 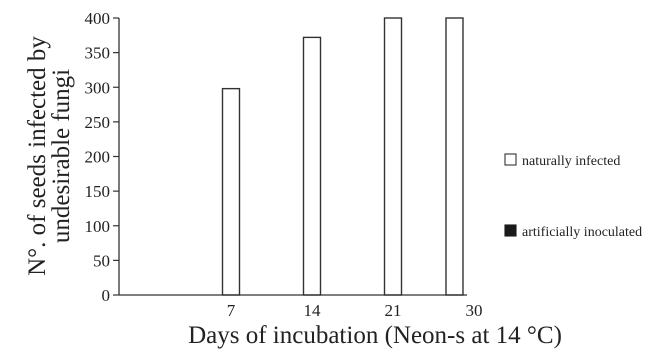 What do you see at coordinates (474, 310) in the screenshot?
I see `x-tick-label: 30` at bounding box center [474, 310].